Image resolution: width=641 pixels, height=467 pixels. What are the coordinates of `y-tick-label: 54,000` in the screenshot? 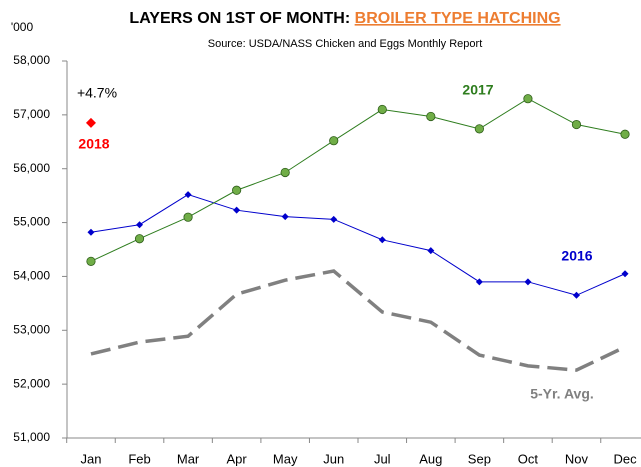 It's located at (31, 276).